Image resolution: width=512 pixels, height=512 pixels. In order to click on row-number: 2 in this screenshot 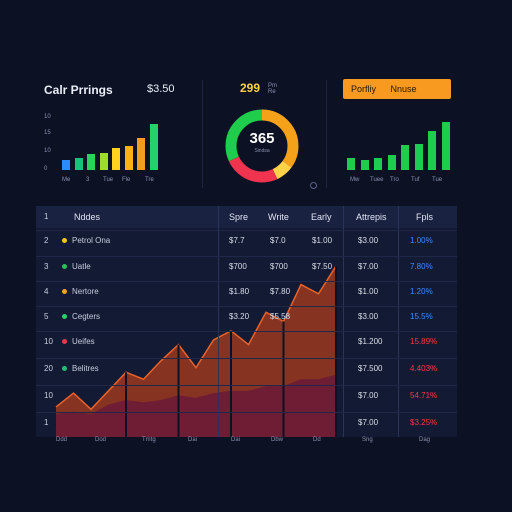, I will do `click(46, 240)`.